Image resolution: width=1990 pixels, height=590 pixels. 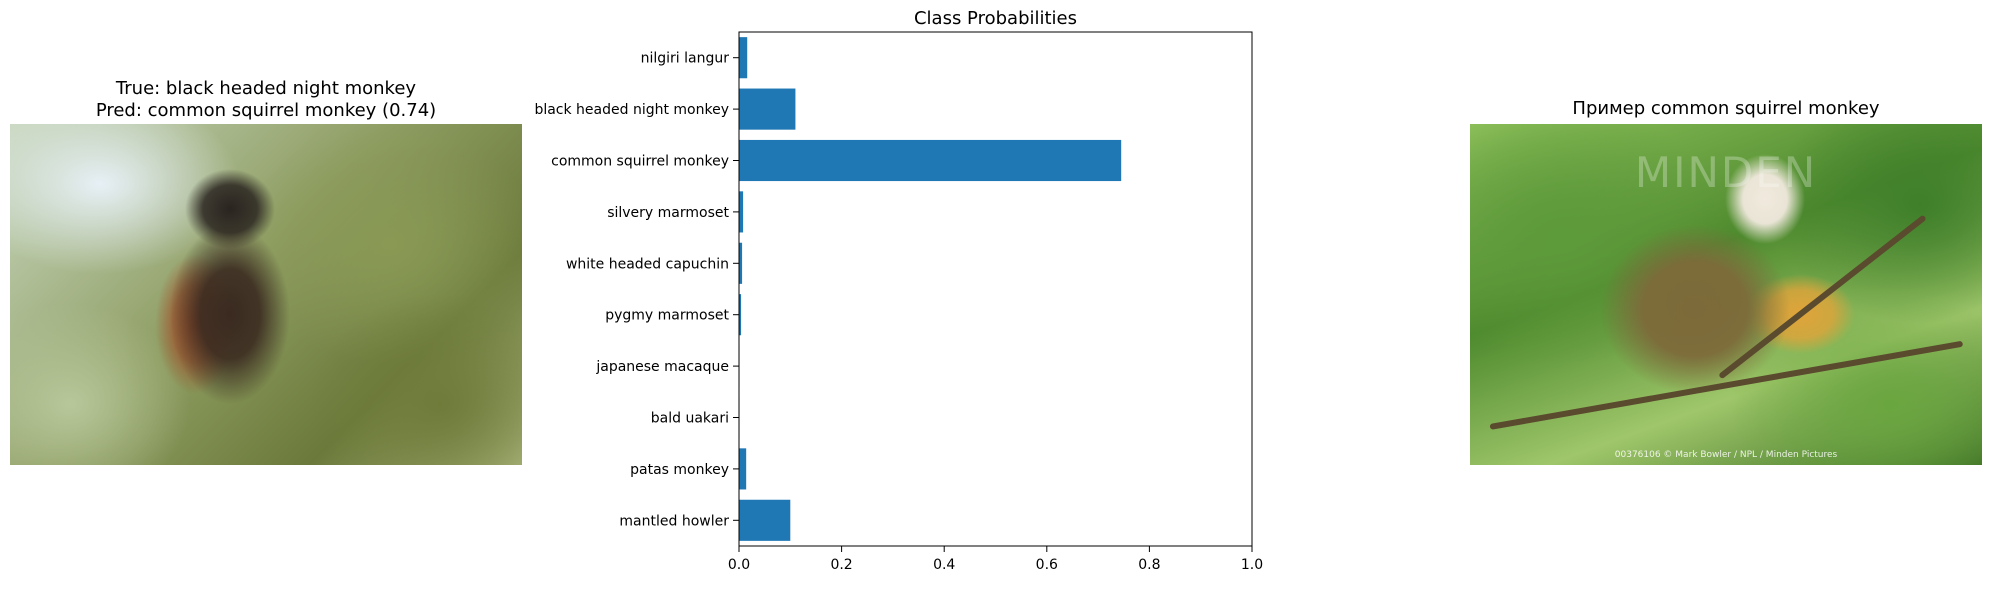 What do you see at coordinates (995, 18) in the screenshot?
I see `chart-title: Class Probabilities` at bounding box center [995, 18].